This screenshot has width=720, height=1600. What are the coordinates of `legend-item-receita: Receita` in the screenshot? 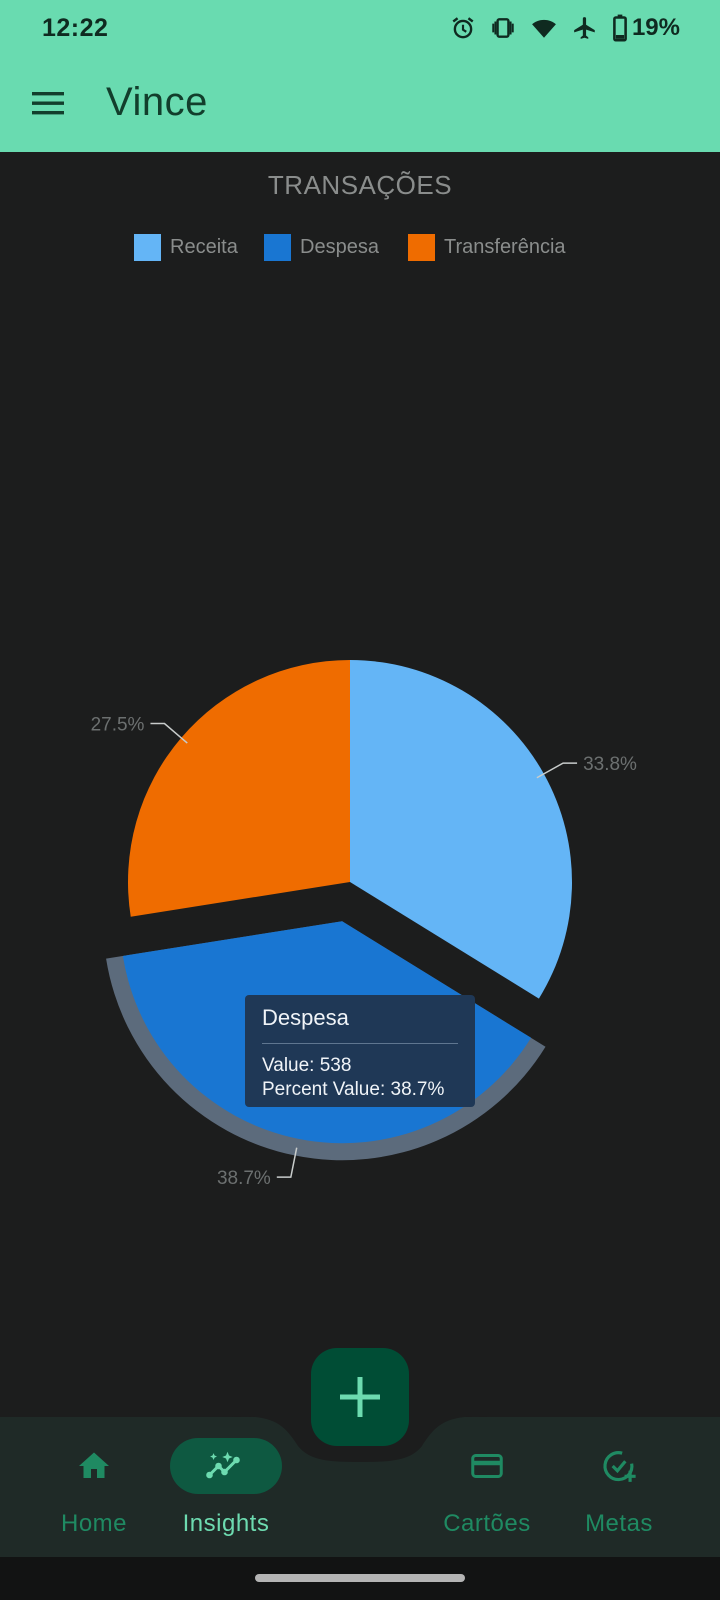 It's located at (186, 247).